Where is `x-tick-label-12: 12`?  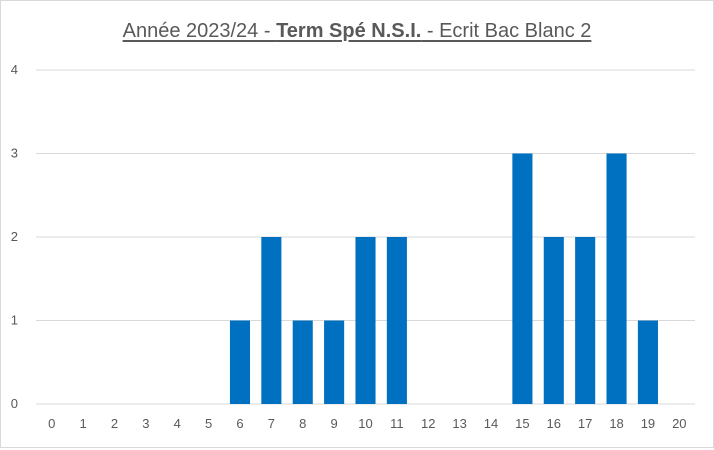 x-tick-label-12: 12 is located at coordinates (428, 423).